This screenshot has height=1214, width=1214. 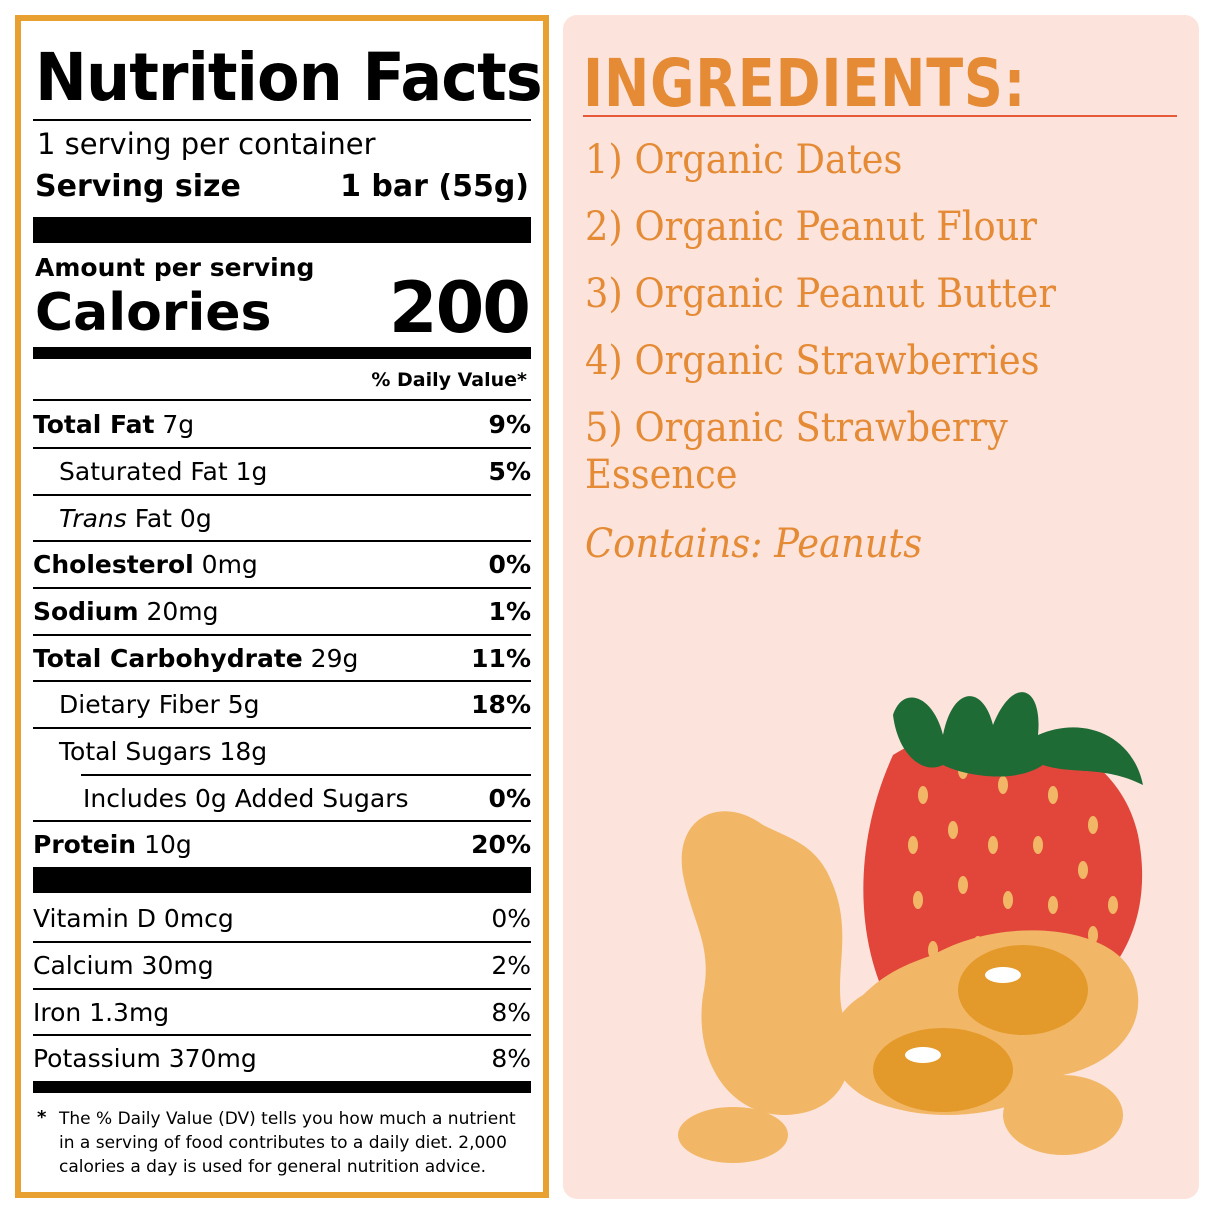 What do you see at coordinates (501, 704) in the screenshot?
I see `nutrient-dv: 18%` at bounding box center [501, 704].